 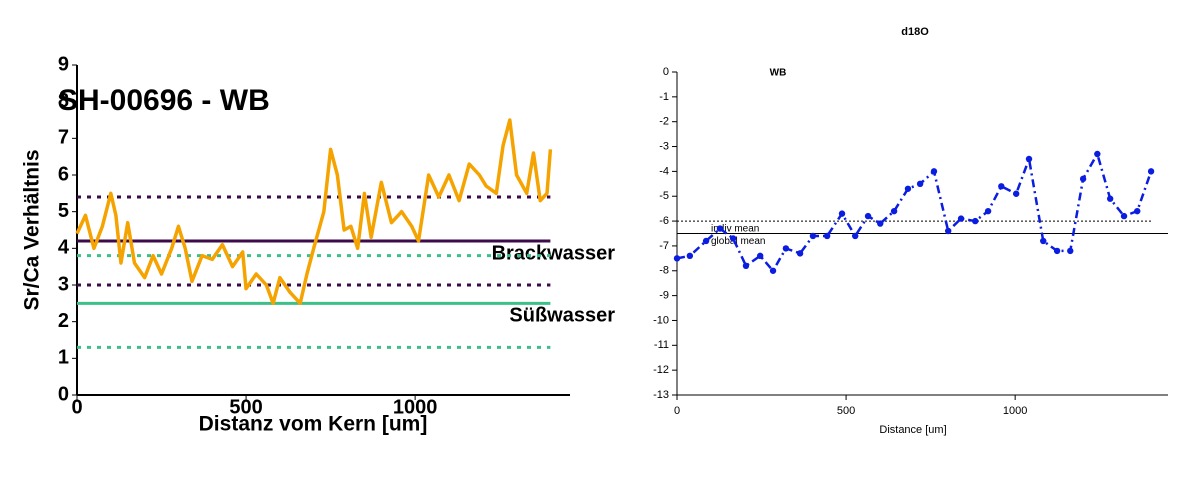 What do you see at coordinates (738, 241) in the screenshot?
I see `reference-label: global mean` at bounding box center [738, 241].